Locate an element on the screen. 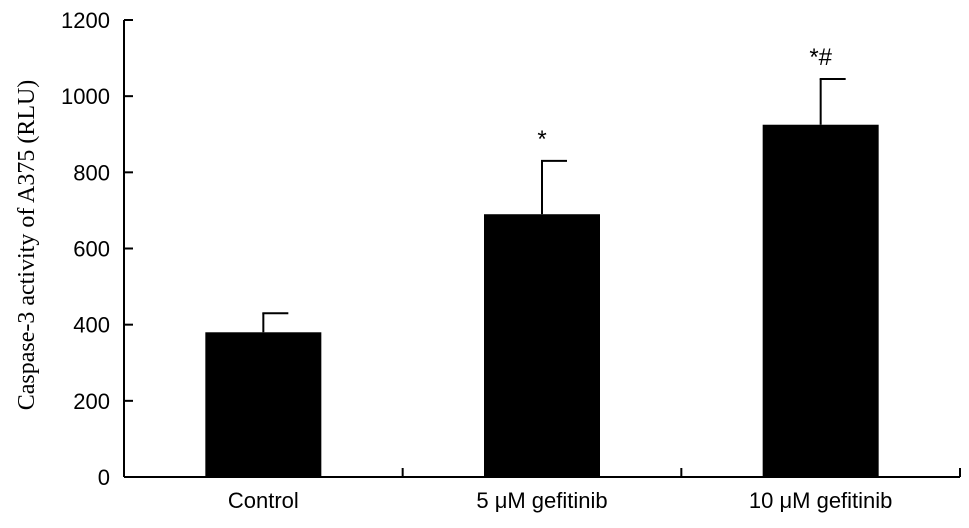 The width and height of the screenshot is (969, 528). category-label: 5 μM gefitinib is located at coordinates (541, 500).